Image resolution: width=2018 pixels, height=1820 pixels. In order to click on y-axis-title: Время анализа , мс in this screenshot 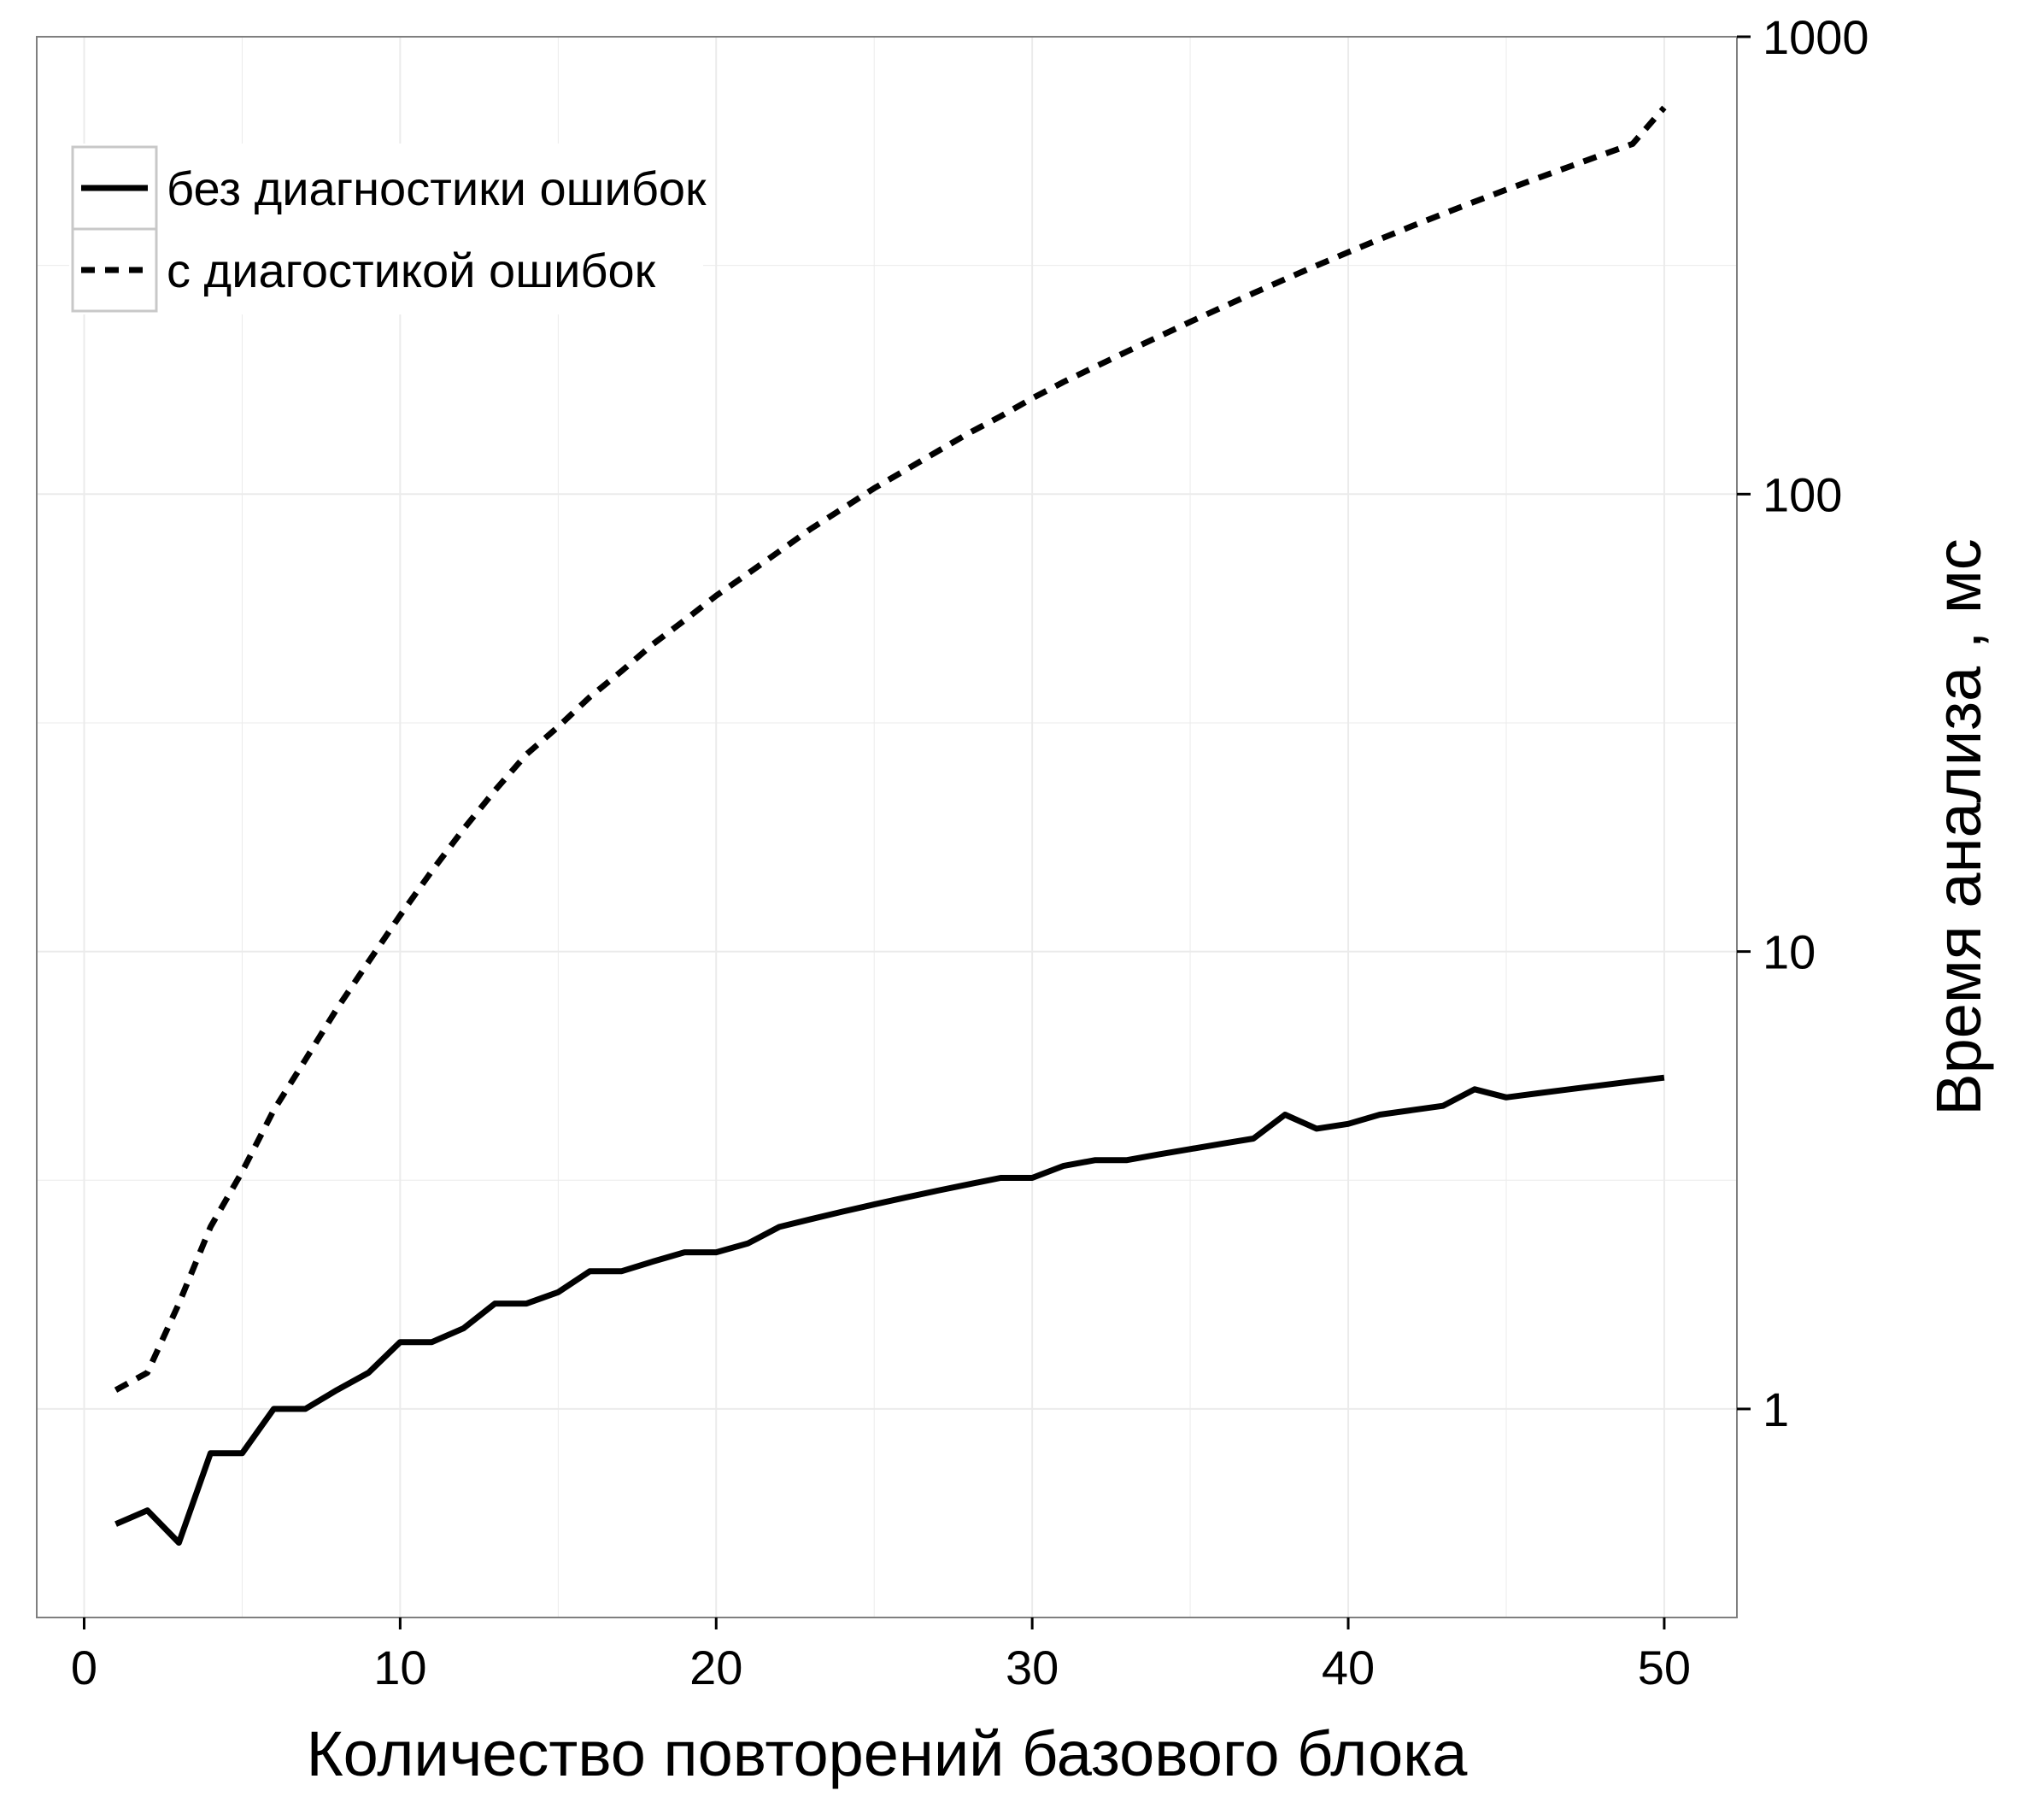, I will do `click(1958, 827)`.